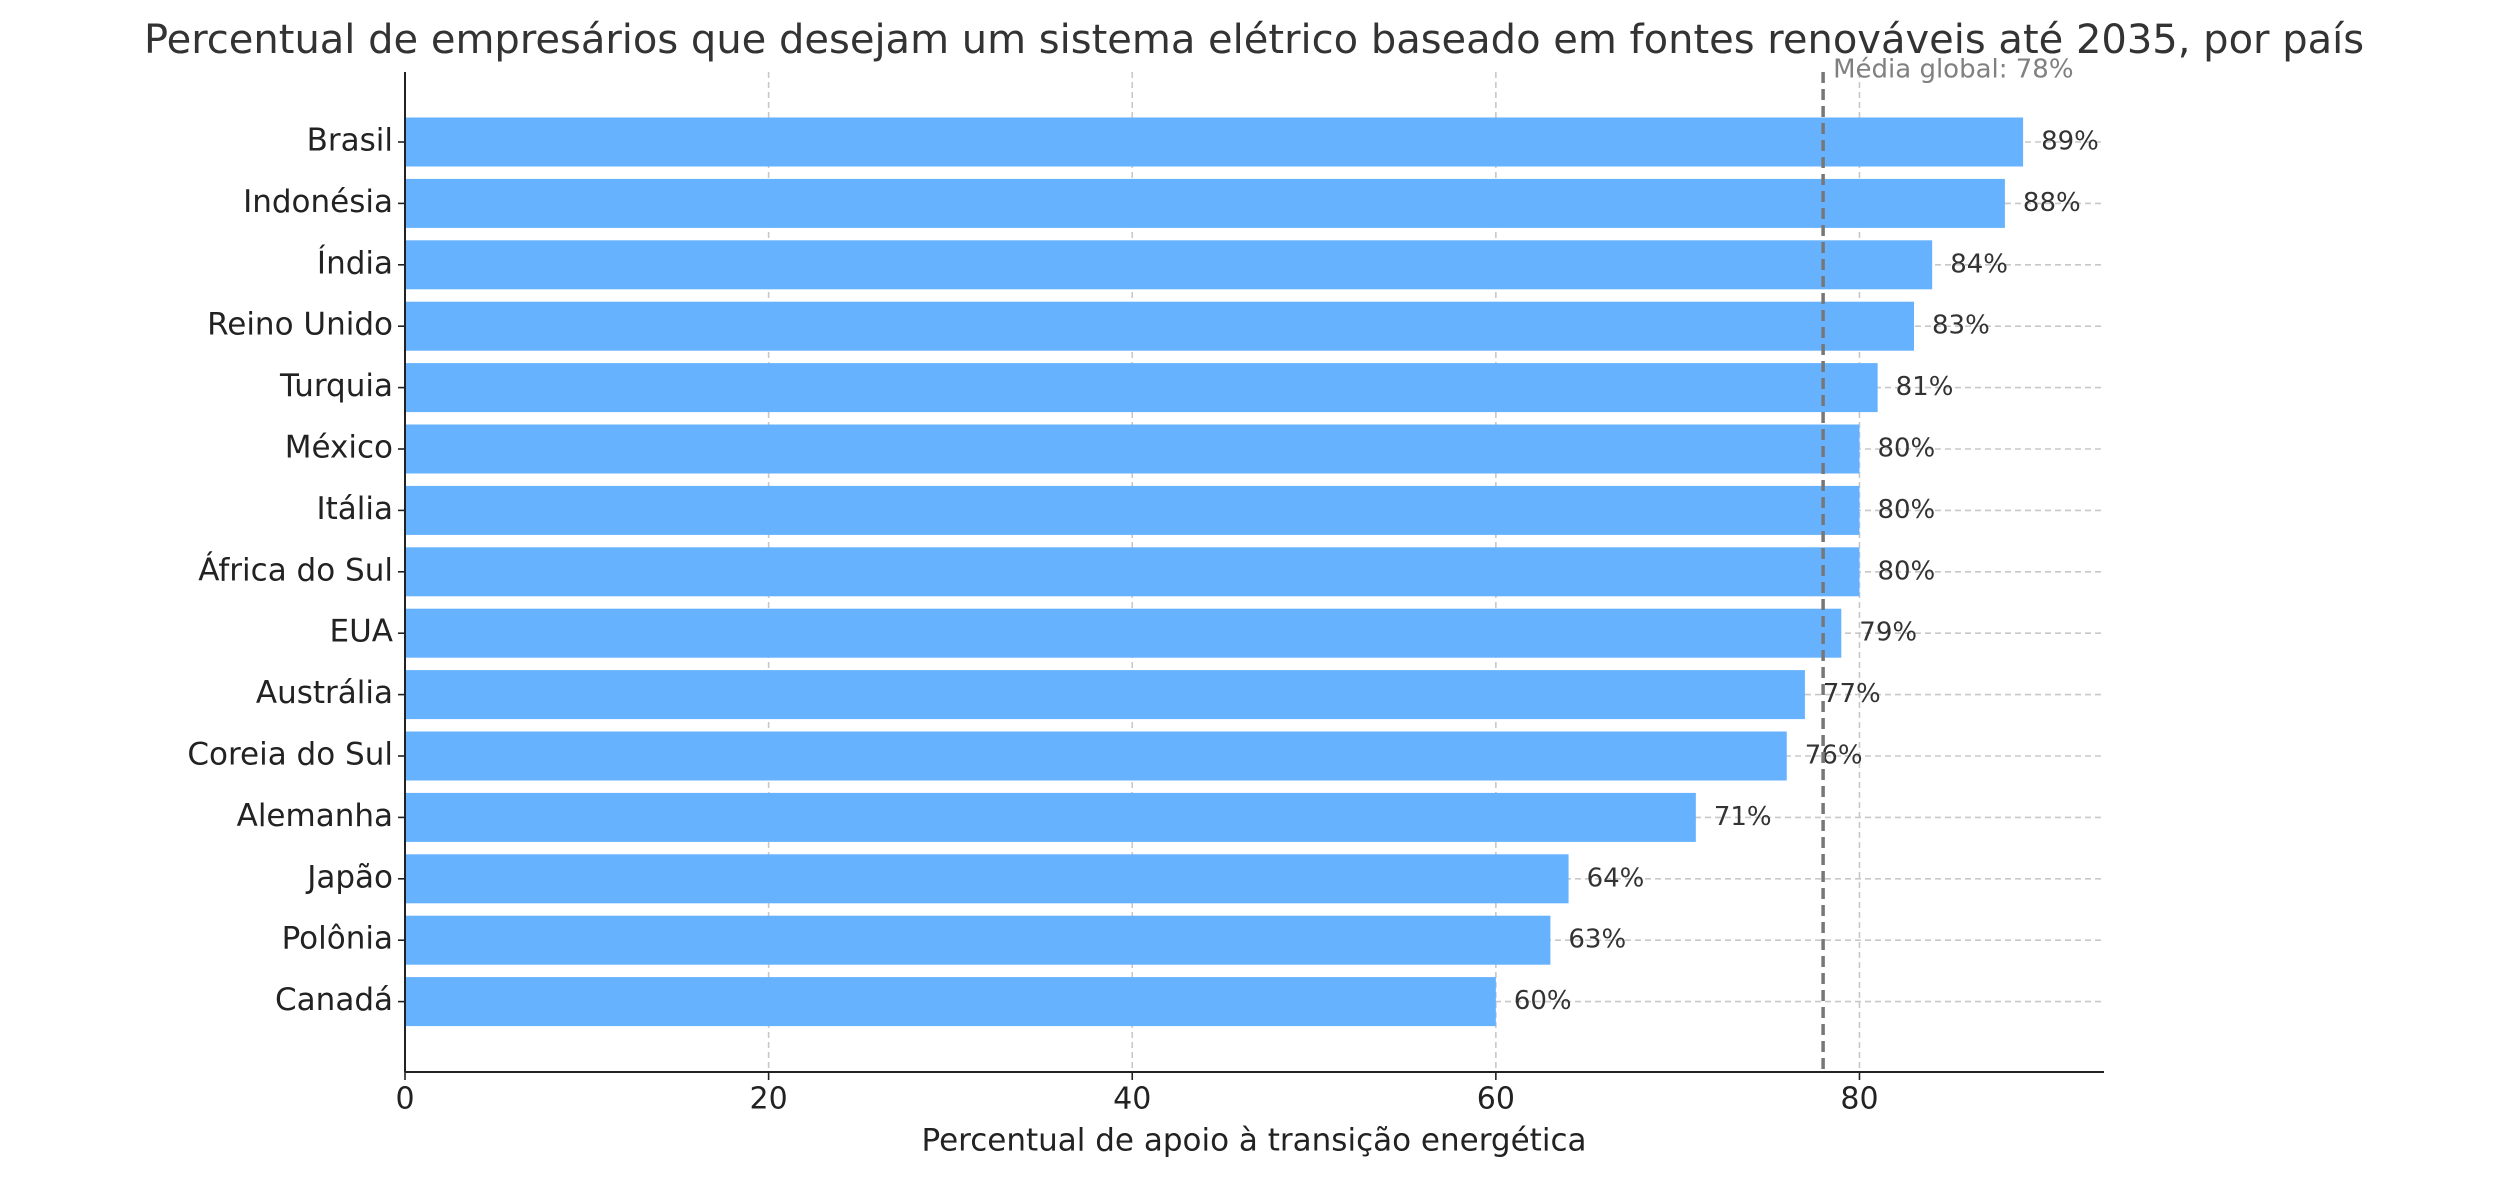 This screenshot has height=1180, width=2508. What do you see at coordinates (1888, 633) in the screenshot?
I see `value-label: 79%` at bounding box center [1888, 633].